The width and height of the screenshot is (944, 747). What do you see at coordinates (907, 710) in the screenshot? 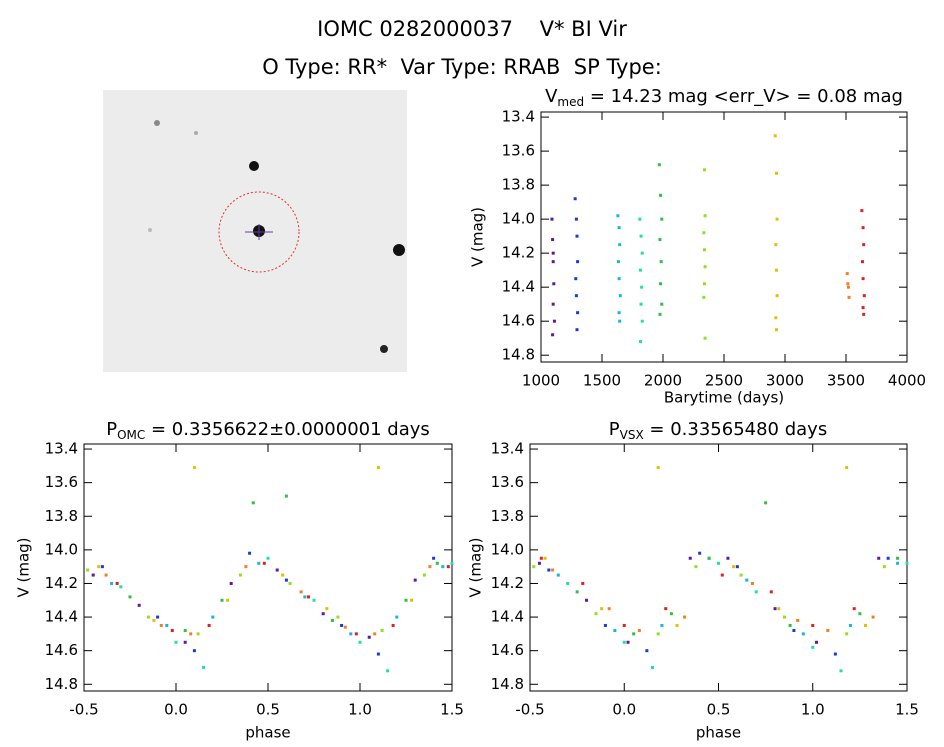
I see `x-tick-label: 1.5` at bounding box center [907, 710].